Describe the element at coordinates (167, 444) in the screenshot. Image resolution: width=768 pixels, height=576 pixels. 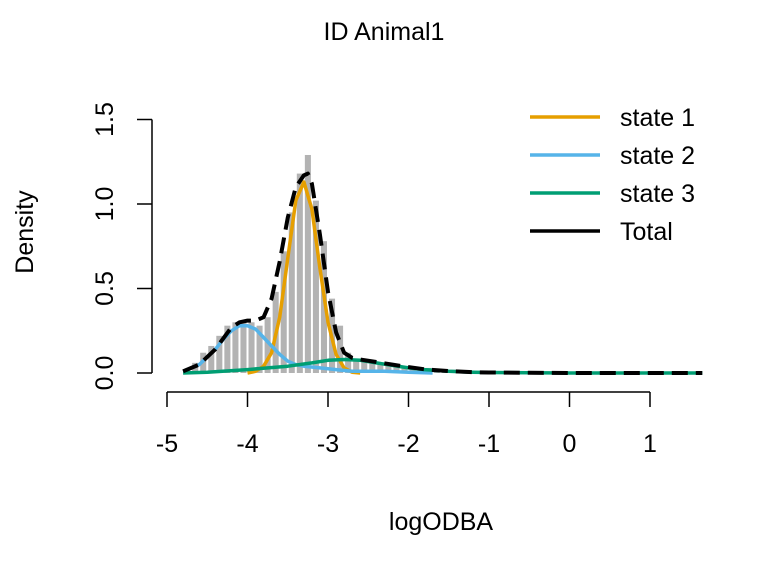
I see `x-tick-label: -5` at that location.